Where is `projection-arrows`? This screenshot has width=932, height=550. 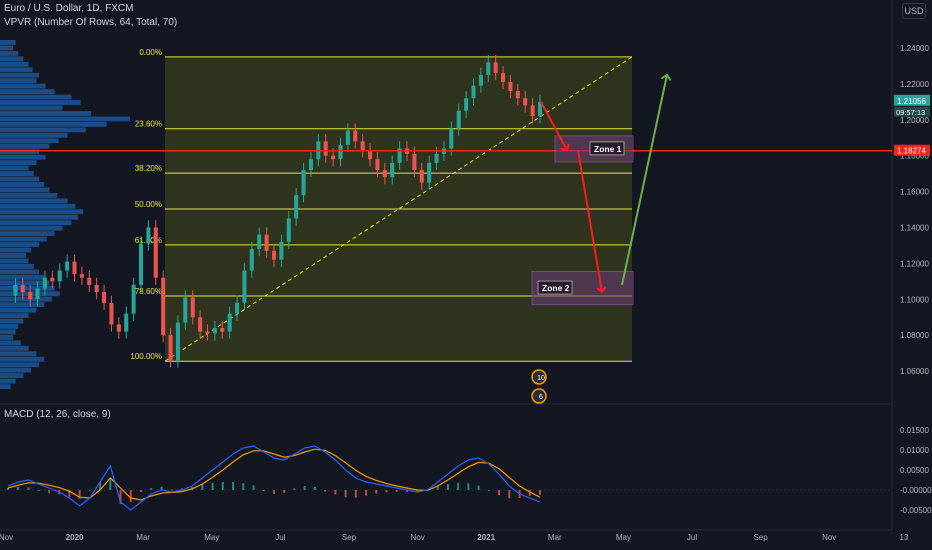
projection-arrows is located at coordinates (603, 183).